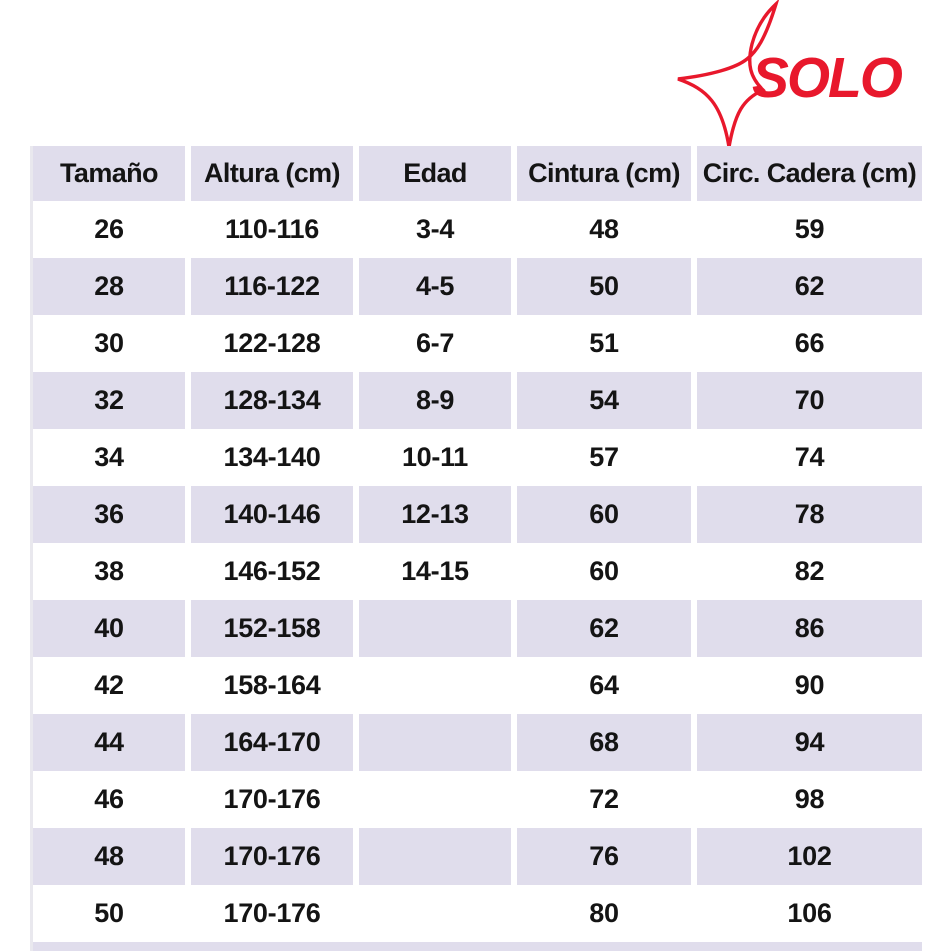 Image resolution: width=951 pixels, height=951 pixels. What do you see at coordinates (435, 173) in the screenshot?
I see `column-header: Edad` at bounding box center [435, 173].